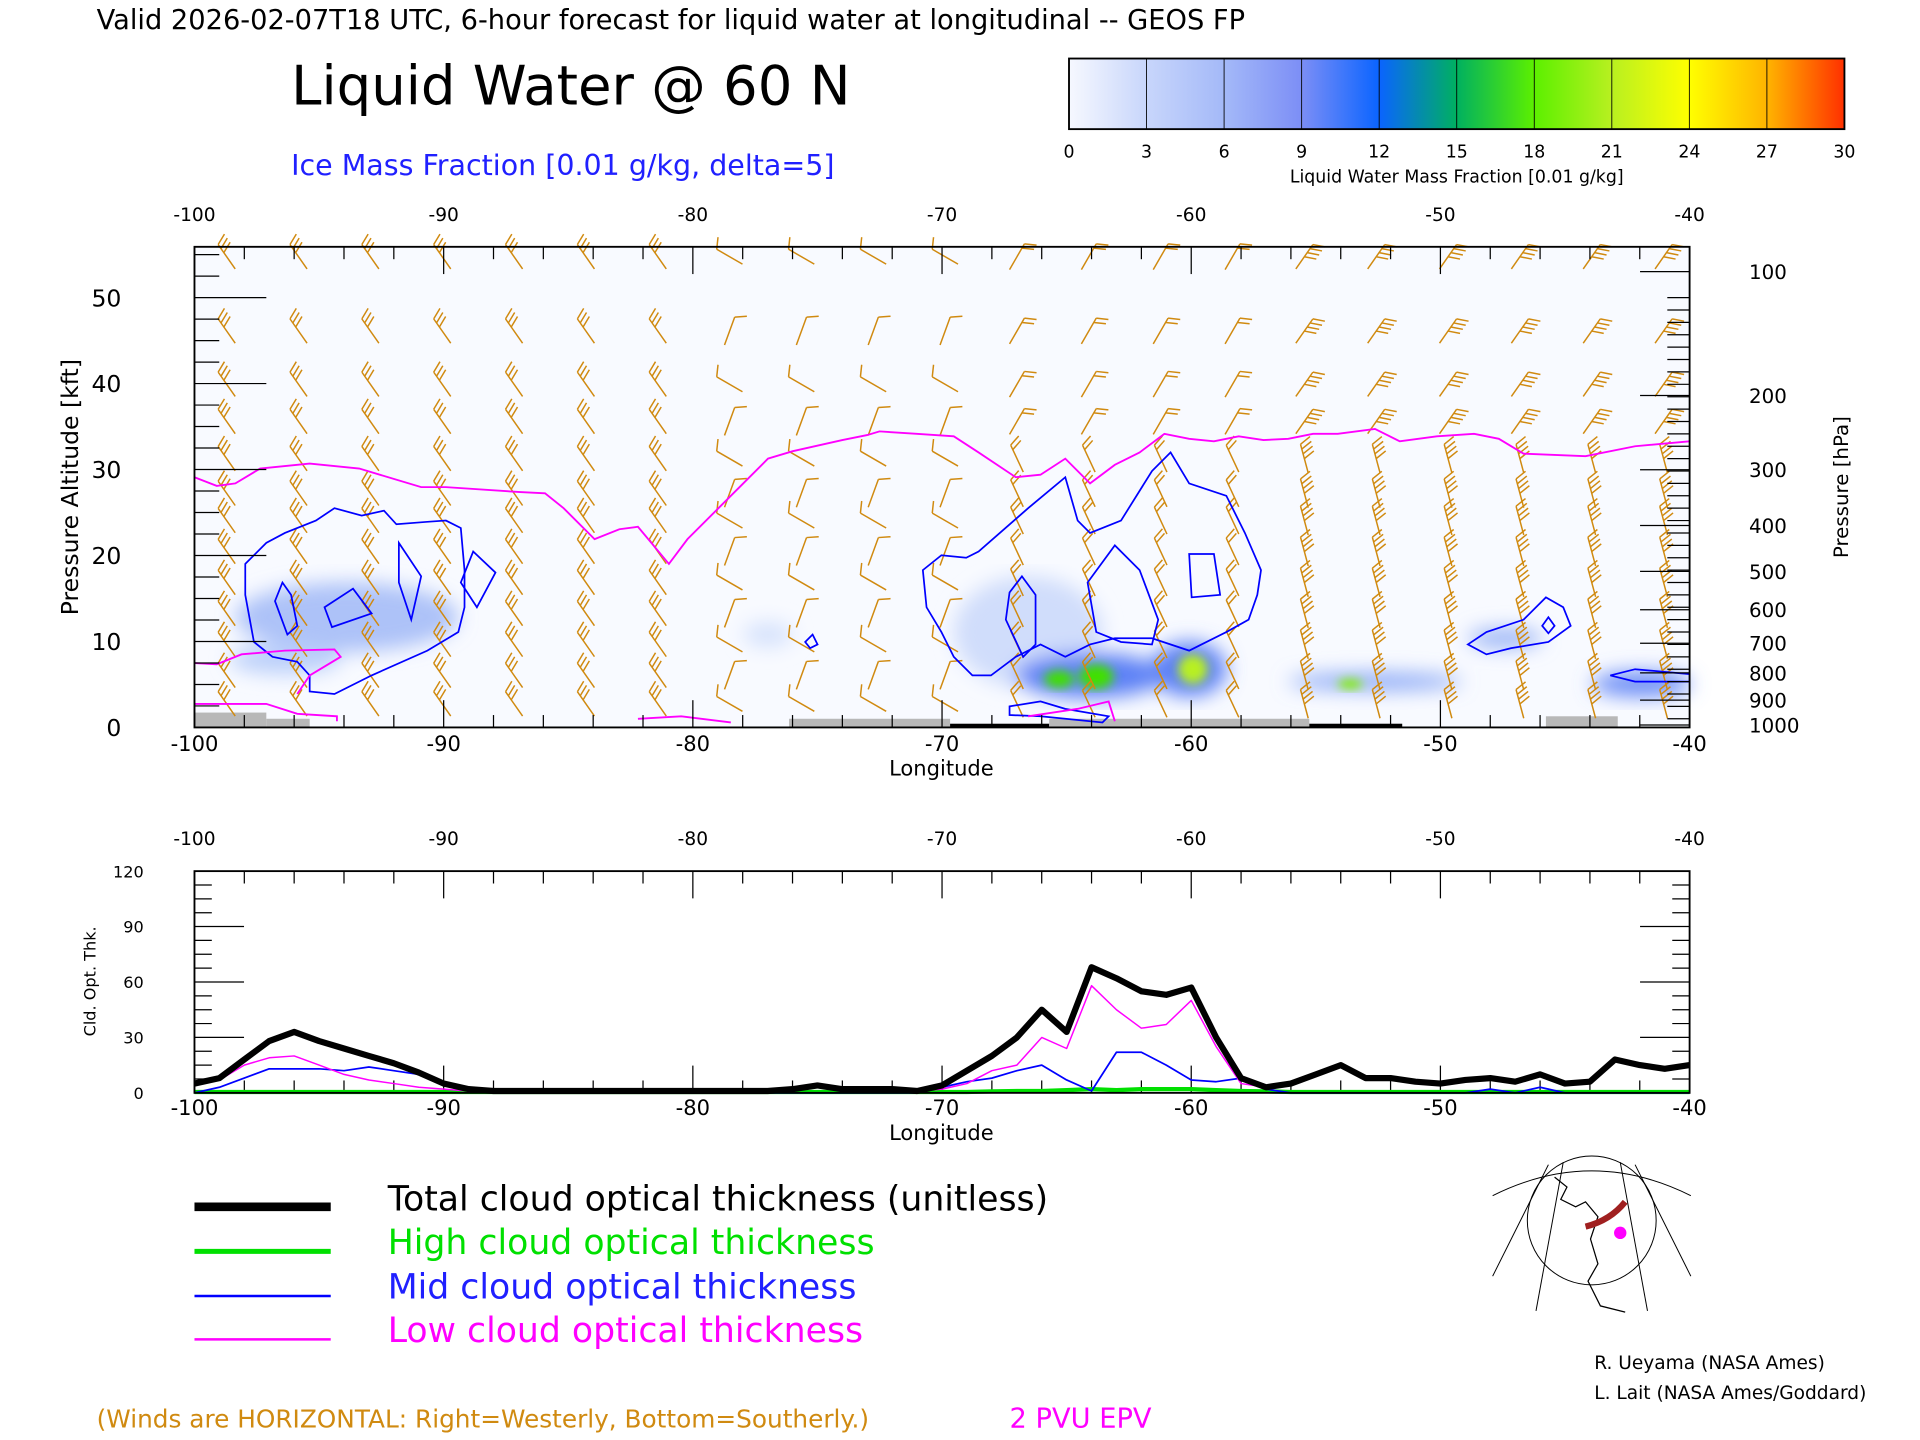 The width and height of the screenshot is (1920, 1440). Describe the element at coordinates (1440, 215) in the screenshot. I see `x-tick-label-top: -50` at that location.